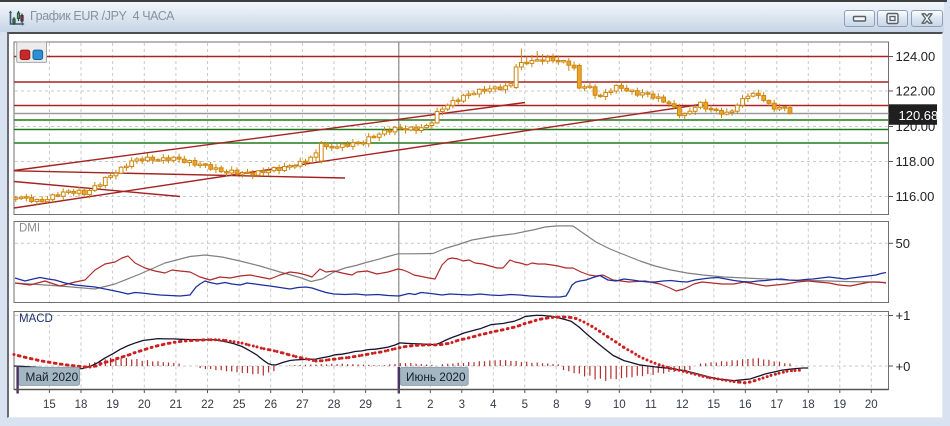  What do you see at coordinates (903, 366) in the screenshot?
I see `svg-text: +0` at bounding box center [903, 366].